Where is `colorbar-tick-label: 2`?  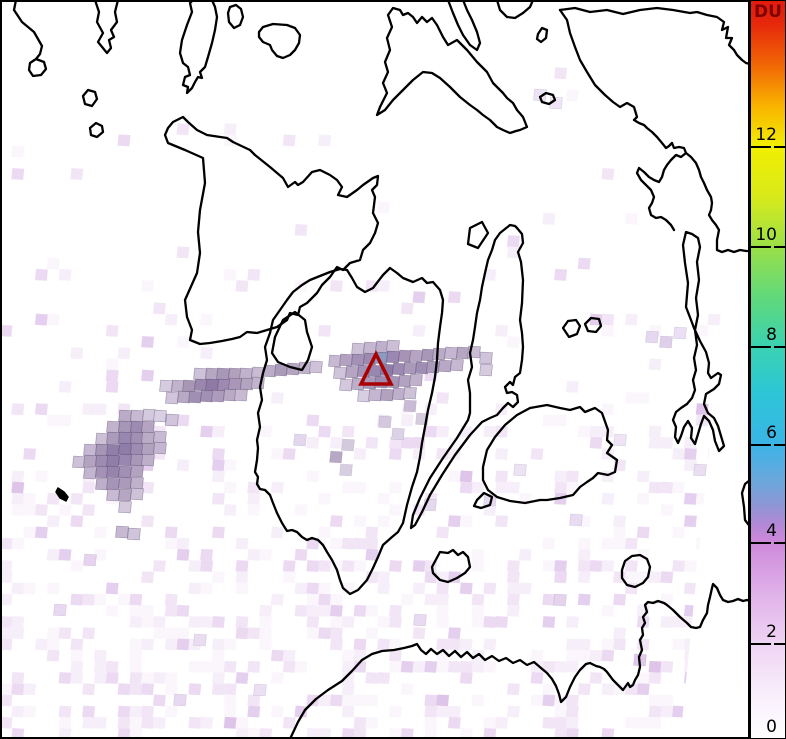 colorbar-tick-label: 2 is located at coordinates (771, 632).